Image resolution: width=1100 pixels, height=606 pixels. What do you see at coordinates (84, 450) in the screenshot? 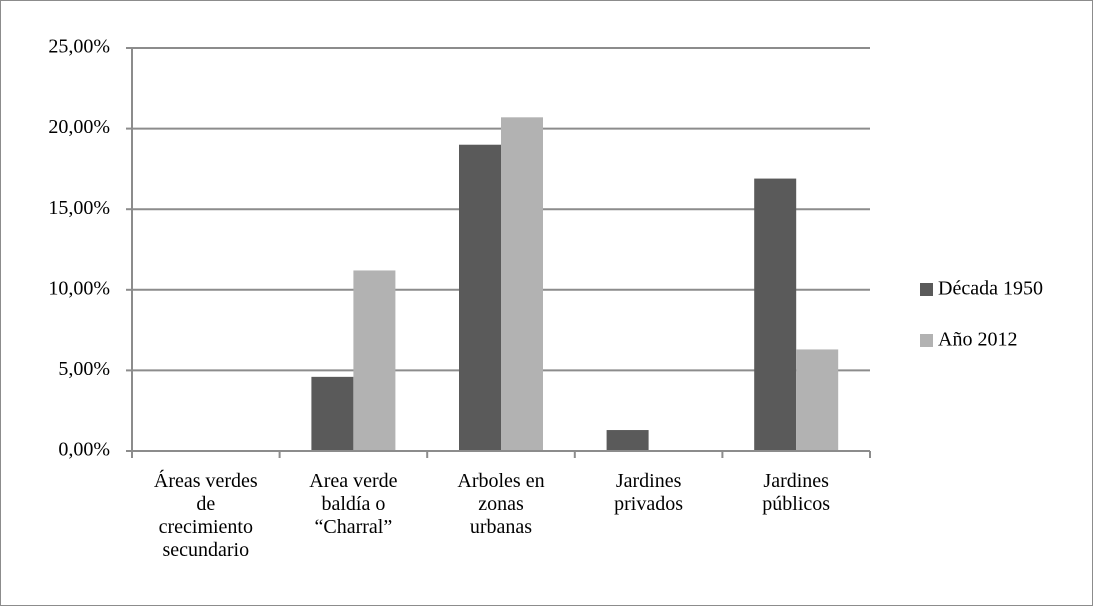
I see `y-tick-label: 0,00%` at bounding box center [84, 450].